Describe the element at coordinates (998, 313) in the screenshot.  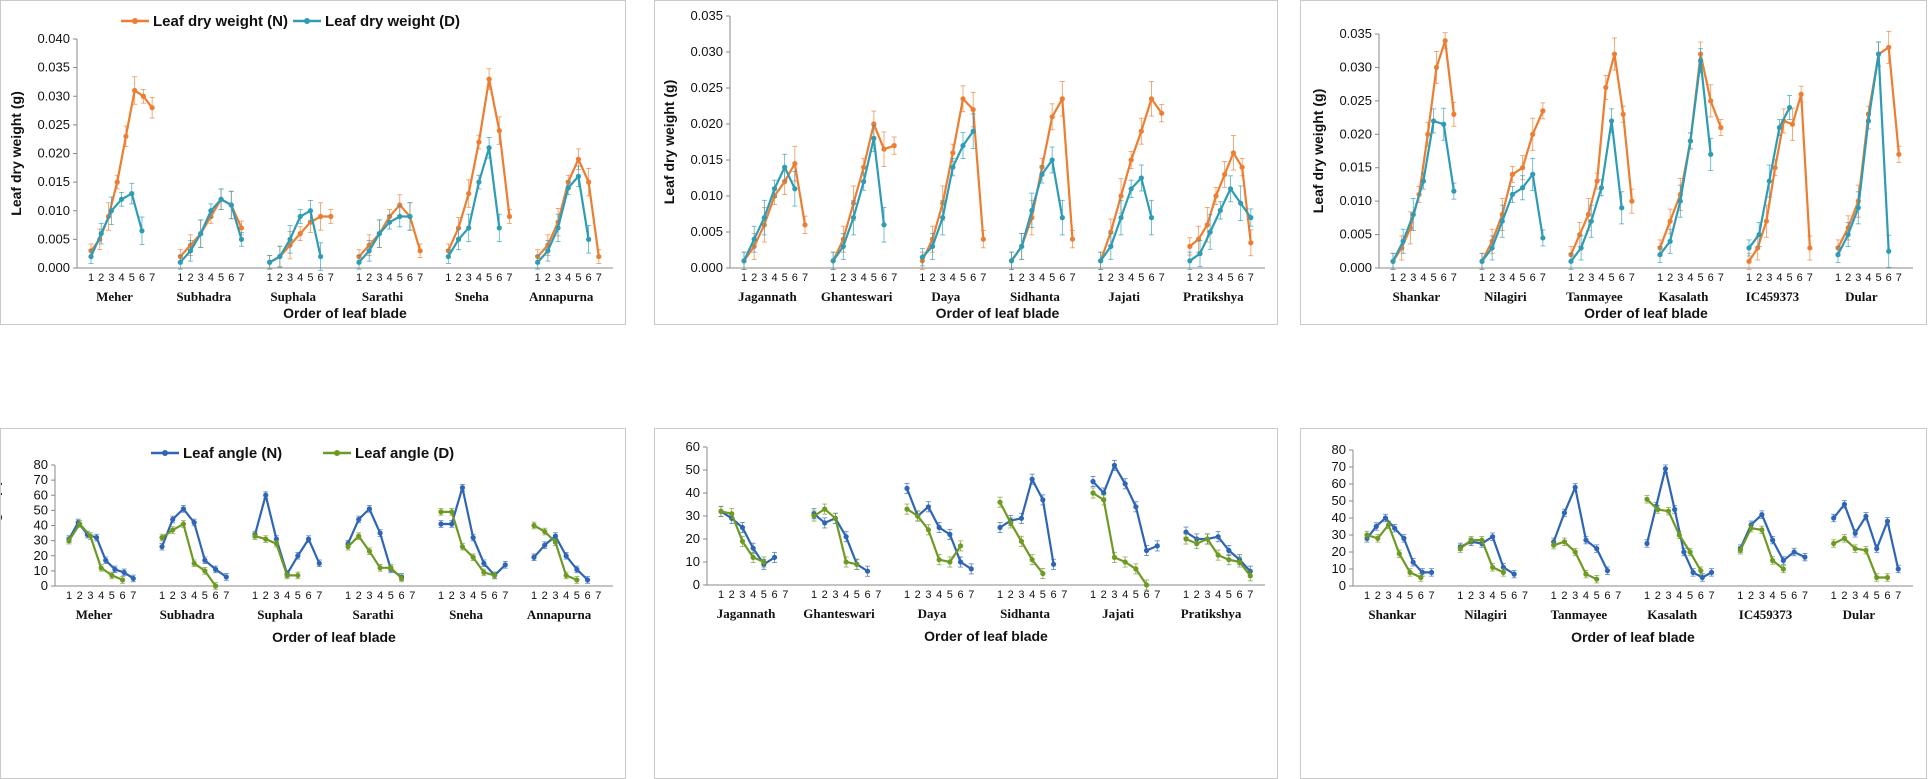
I see `x-axis-label: Order of leaf blade` at that location.